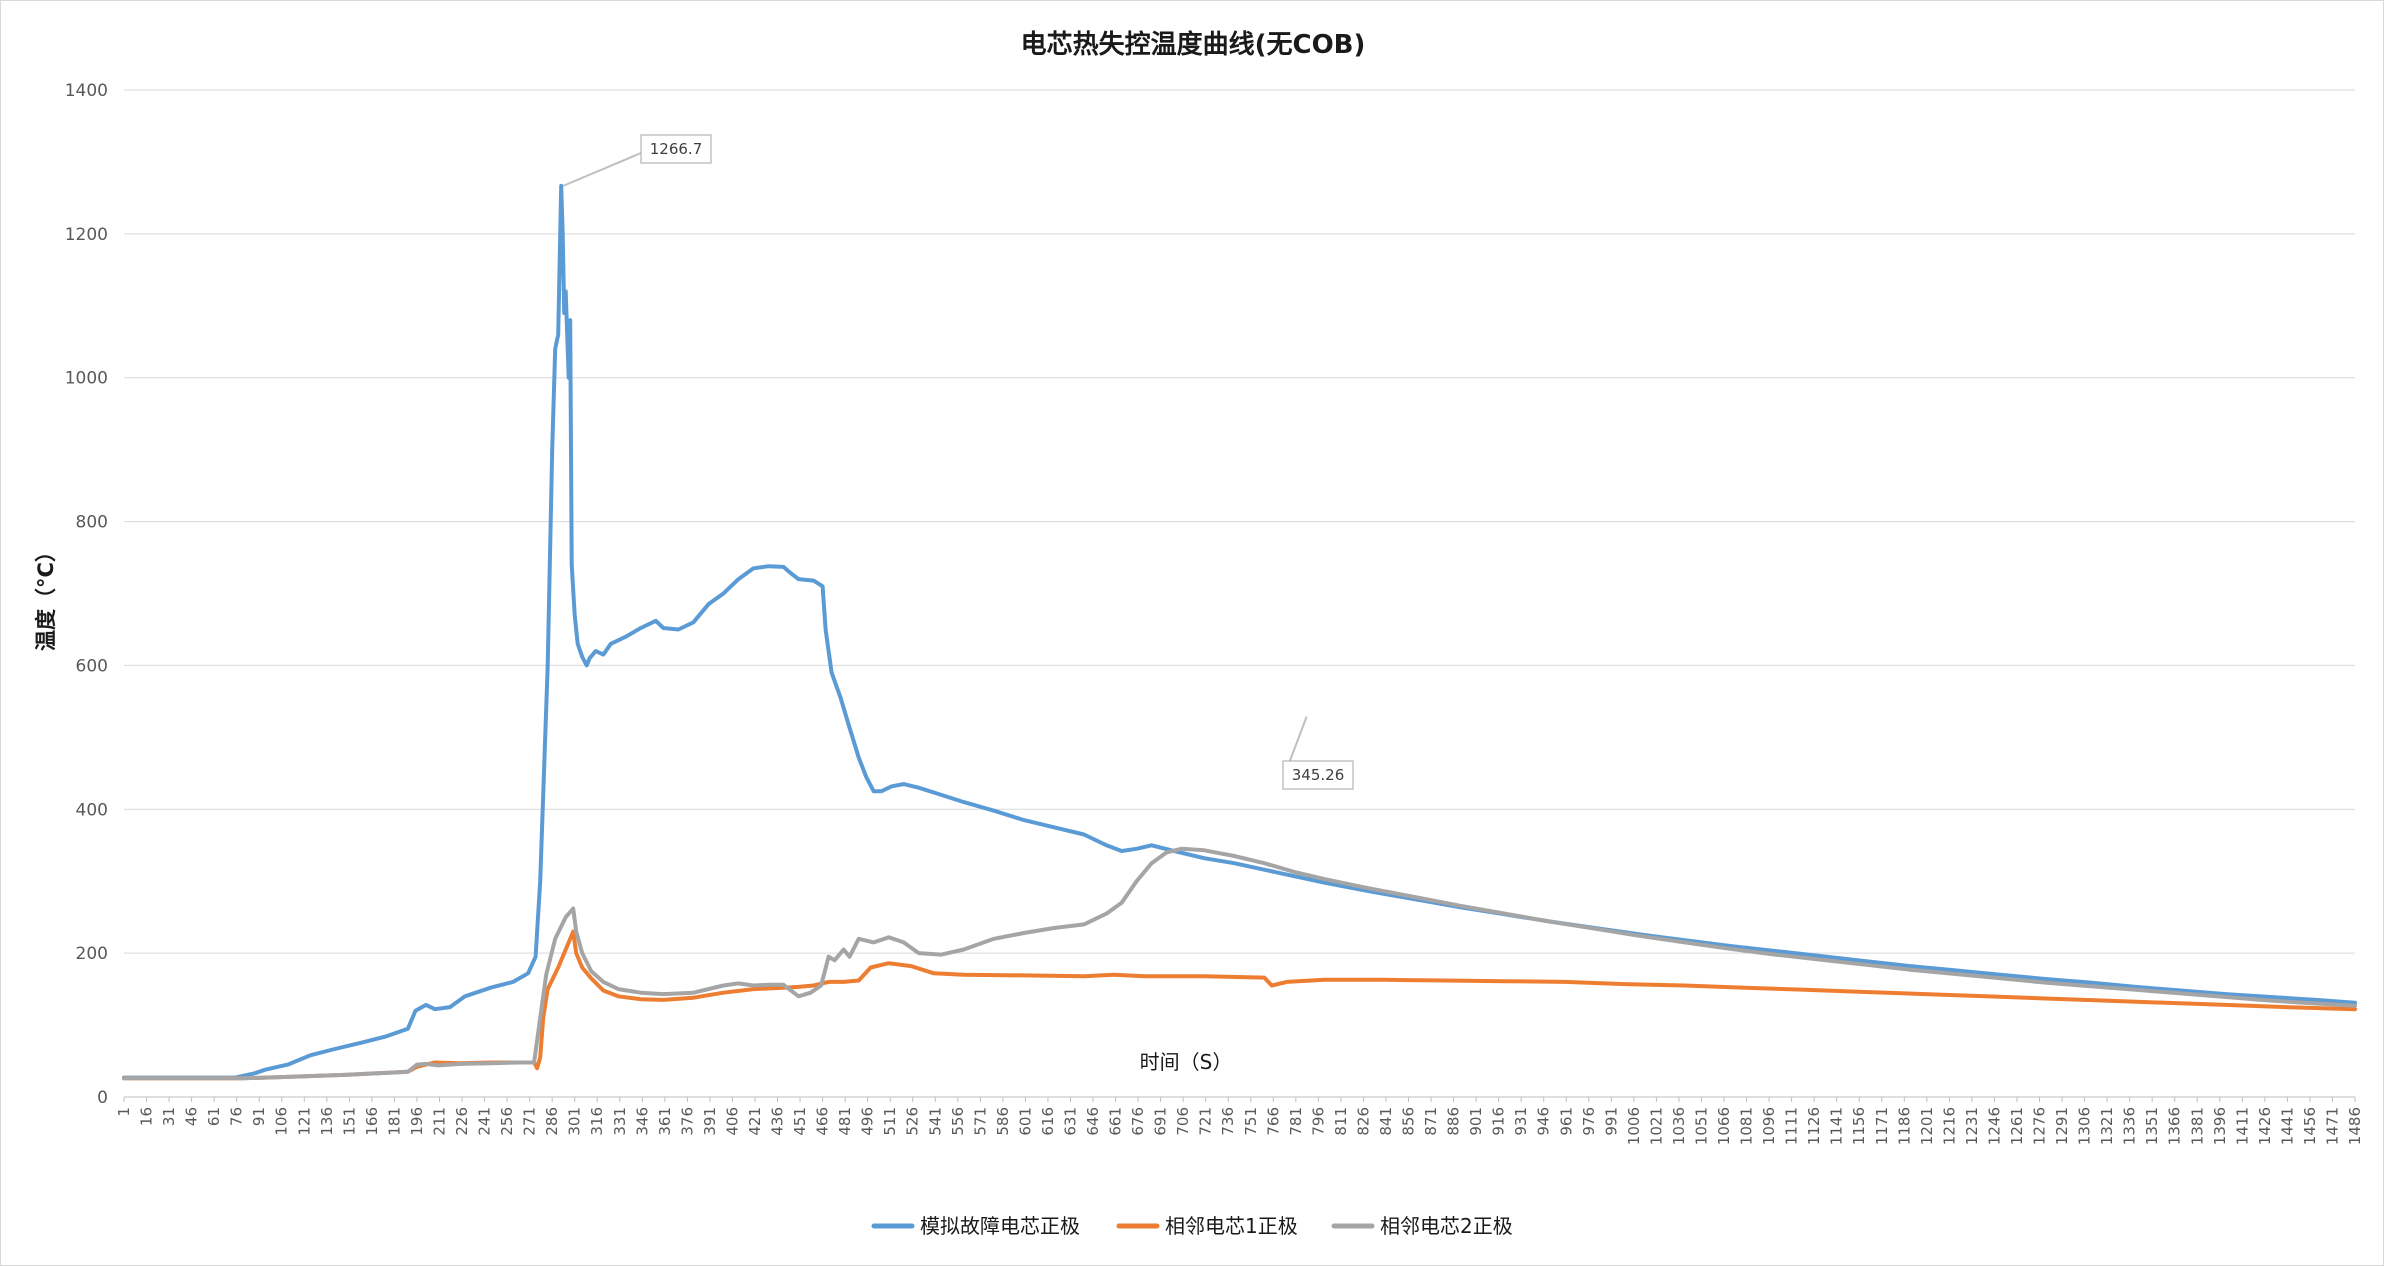 The width and height of the screenshot is (2384, 1267). Describe the element at coordinates (1070, 1121) in the screenshot. I see `x-tick-label-631: 631` at that location.